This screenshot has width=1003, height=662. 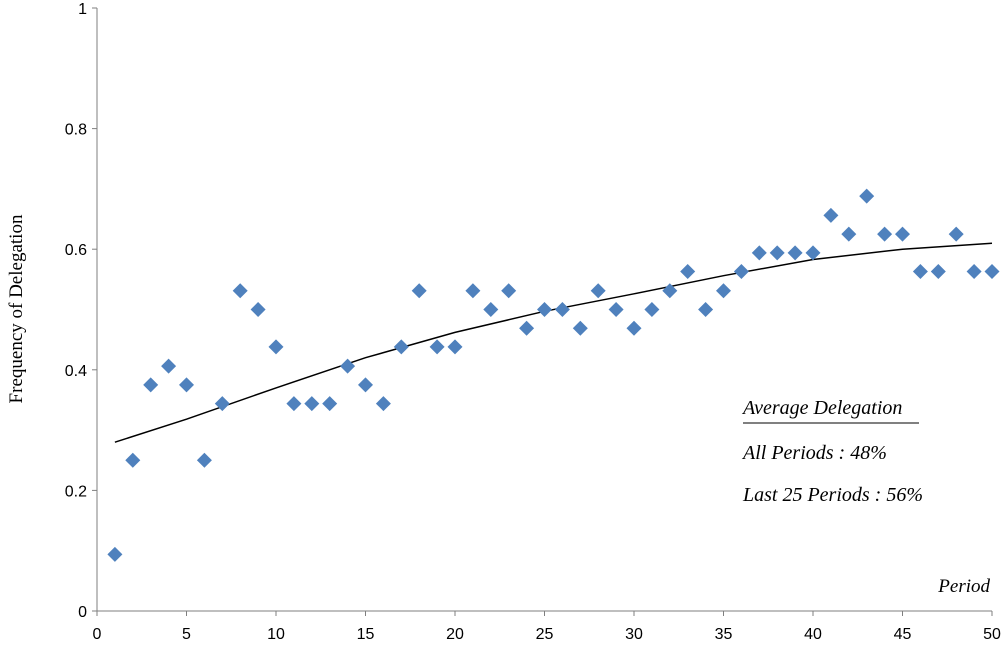 What do you see at coordinates (82, 612) in the screenshot?
I see `y-tick-label: 0` at bounding box center [82, 612].